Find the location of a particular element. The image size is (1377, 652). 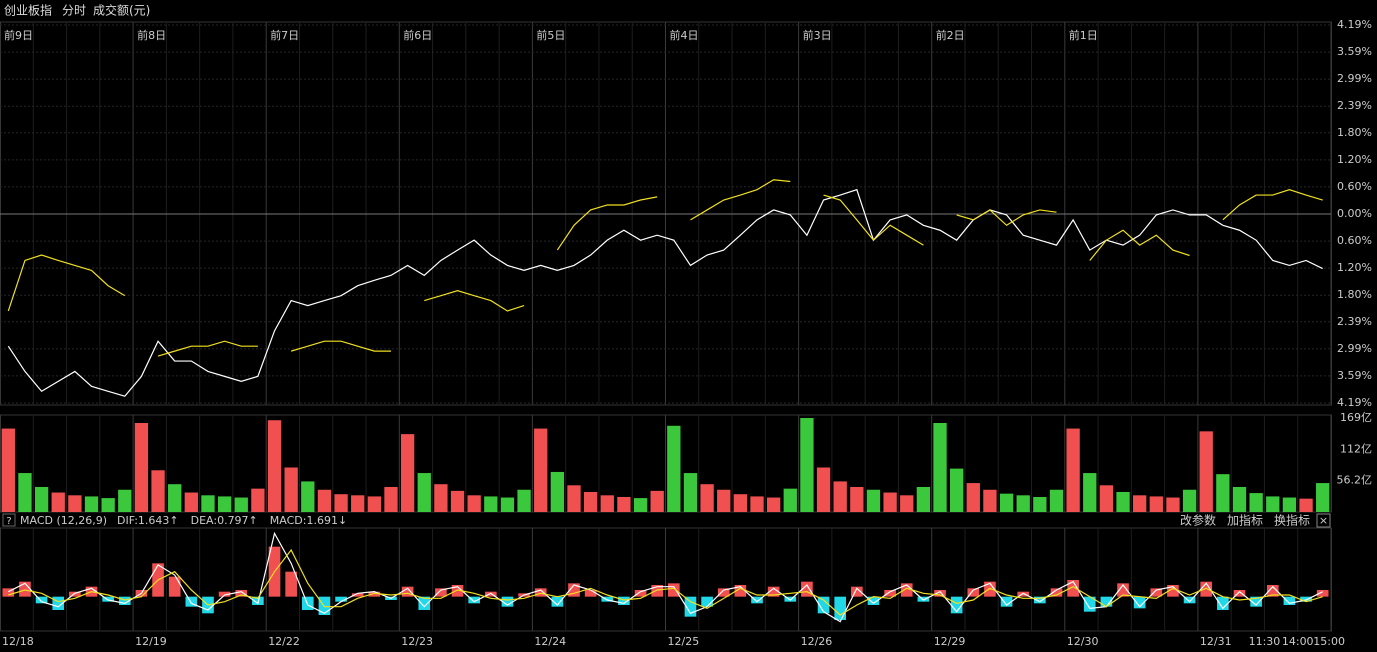

volume-tick-label: 112亿 is located at coordinates (1356, 449).